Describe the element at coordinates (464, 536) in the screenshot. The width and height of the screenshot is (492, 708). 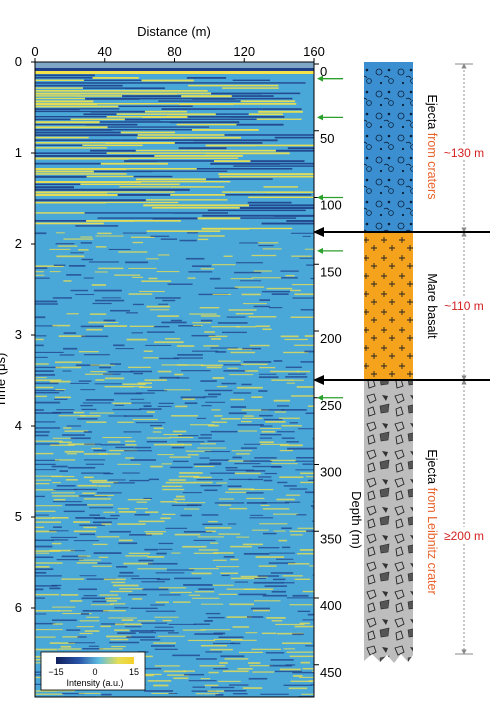
I see `thickness-label-3: ≥200 m` at that location.